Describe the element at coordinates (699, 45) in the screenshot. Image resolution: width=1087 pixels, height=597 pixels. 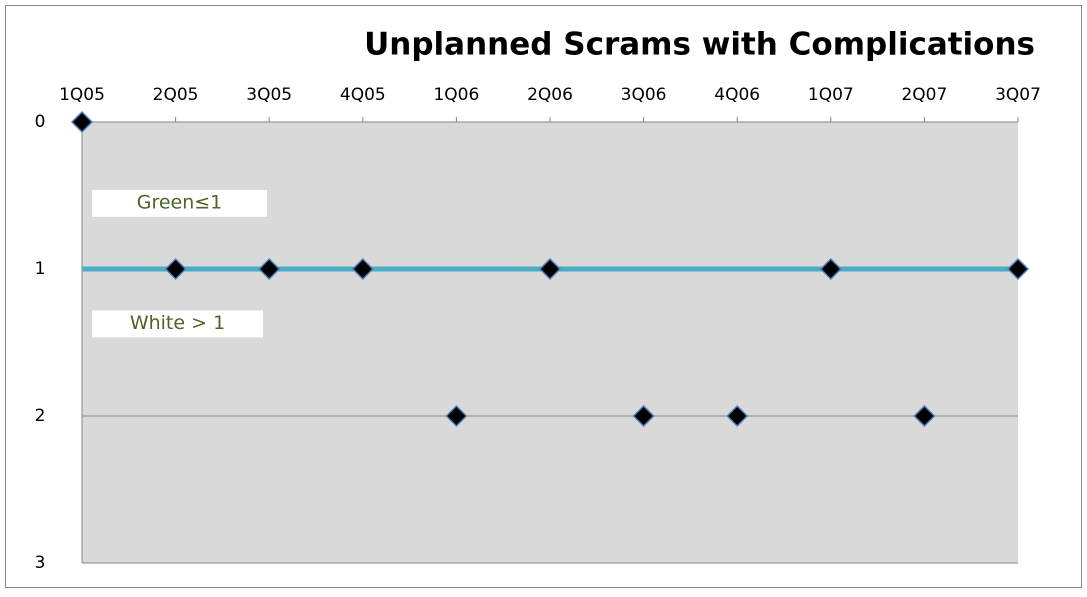
I see `chart-title: Unplanned Scrams with Complications` at that location.